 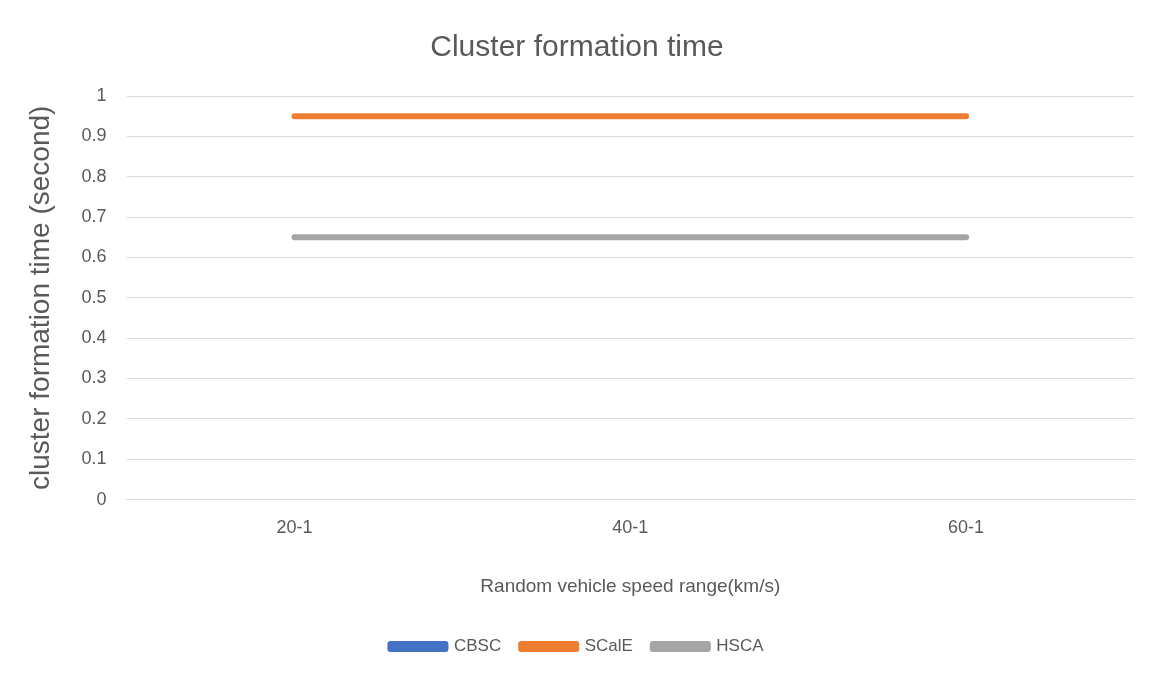 I want to click on y-tick-label: 0, so click(x=101, y=498).